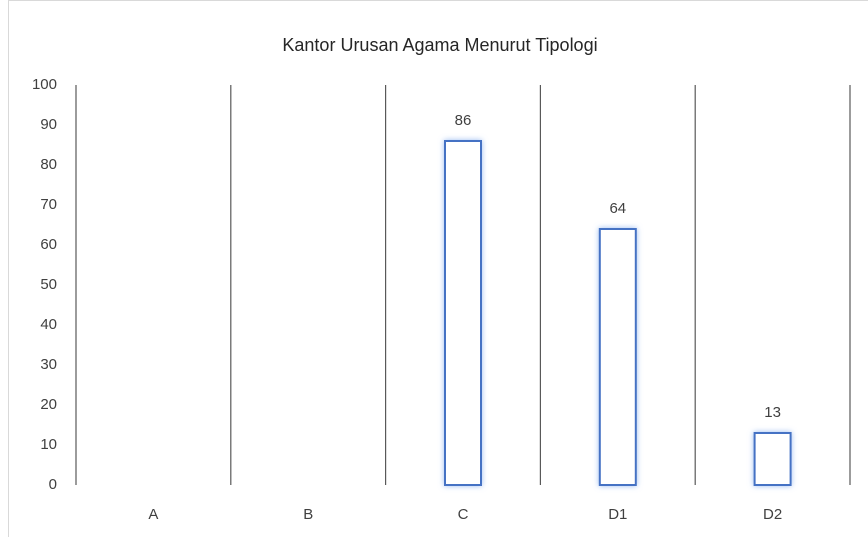 This screenshot has width=868, height=537. Describe the element at coordinates (48, 404) in the screenshot. I see `y-tick-label: 20` at that location.